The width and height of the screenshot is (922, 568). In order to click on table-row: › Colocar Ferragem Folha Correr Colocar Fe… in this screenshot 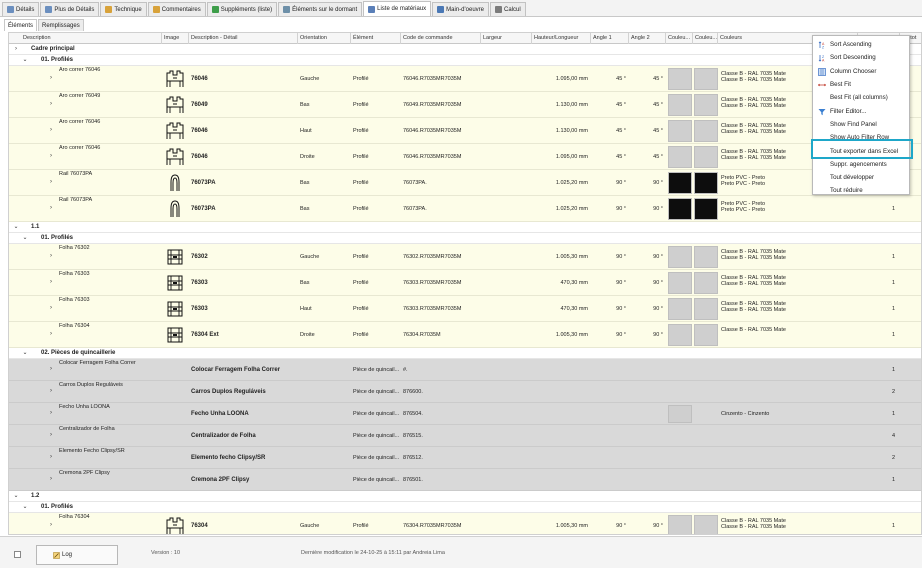, I will do `click(465, 370)`.